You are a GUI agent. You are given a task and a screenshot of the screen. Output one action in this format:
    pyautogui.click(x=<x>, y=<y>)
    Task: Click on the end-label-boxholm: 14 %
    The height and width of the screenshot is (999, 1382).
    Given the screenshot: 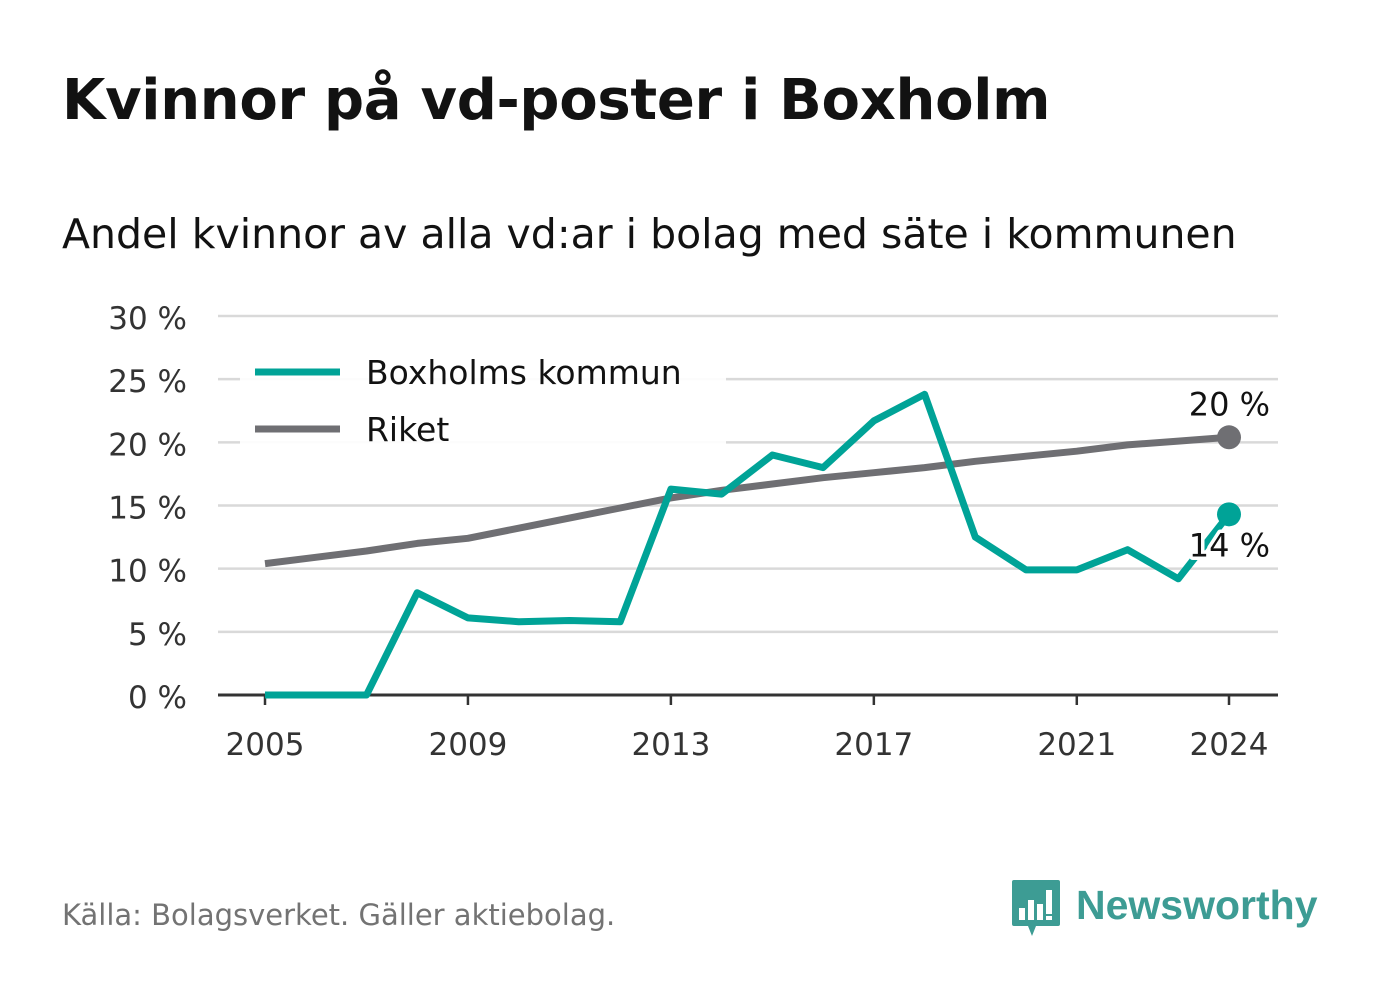 What is the action you would take?
    pyautogui.click(x=1229, y=545)
    